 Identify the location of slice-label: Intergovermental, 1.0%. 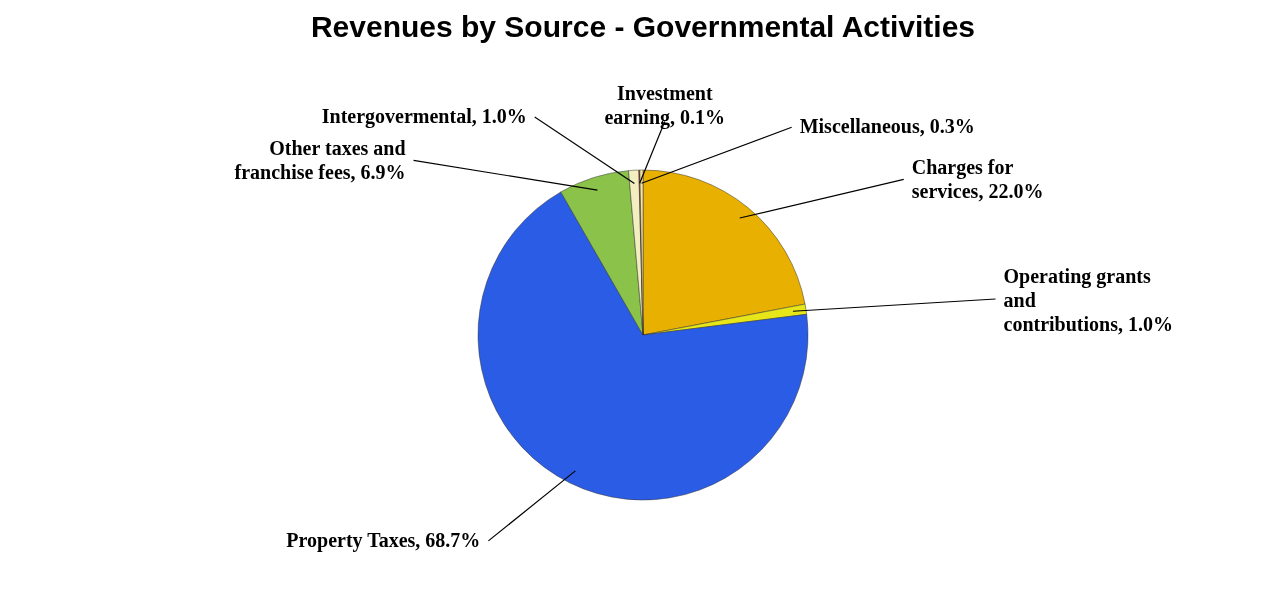
(424, 116).